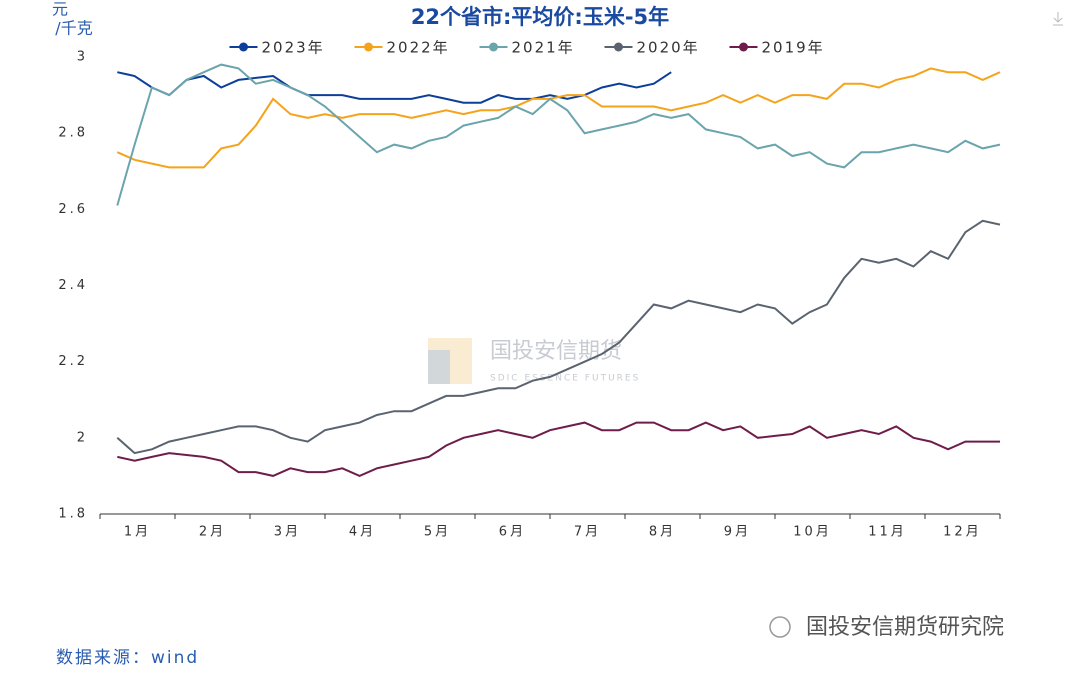  What do you see at coordinates (137, 532) in the screenshot?
I see `x-tick-label: 1月` at bounding box center [137, 532].